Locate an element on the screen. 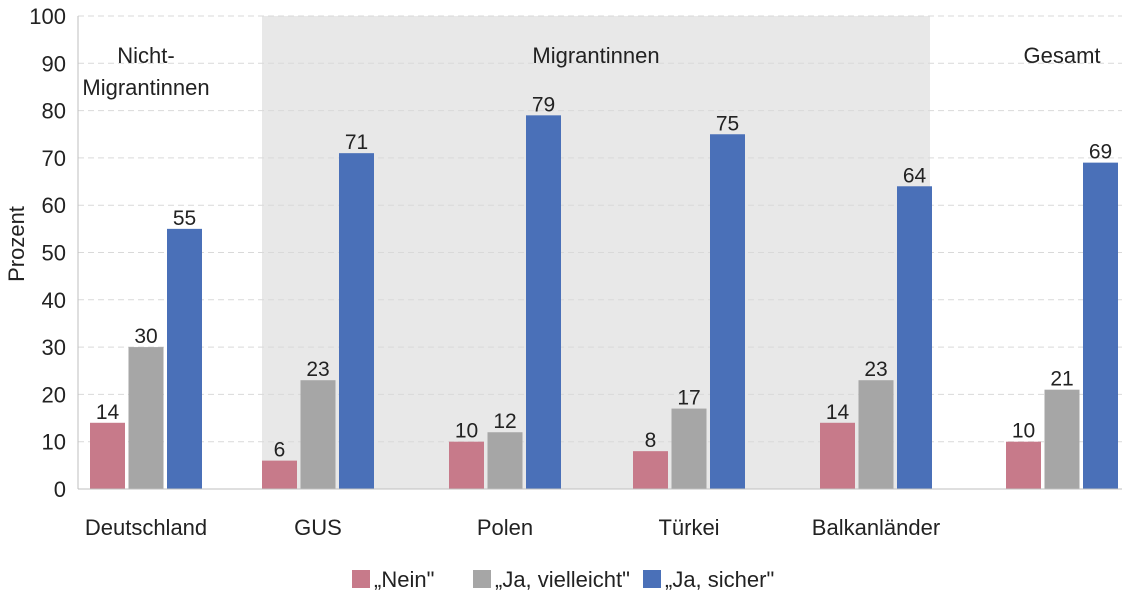 The height and width of the screenshot is (598, 1128). bar-series0-cat0 is located at coordinates (107, 455).